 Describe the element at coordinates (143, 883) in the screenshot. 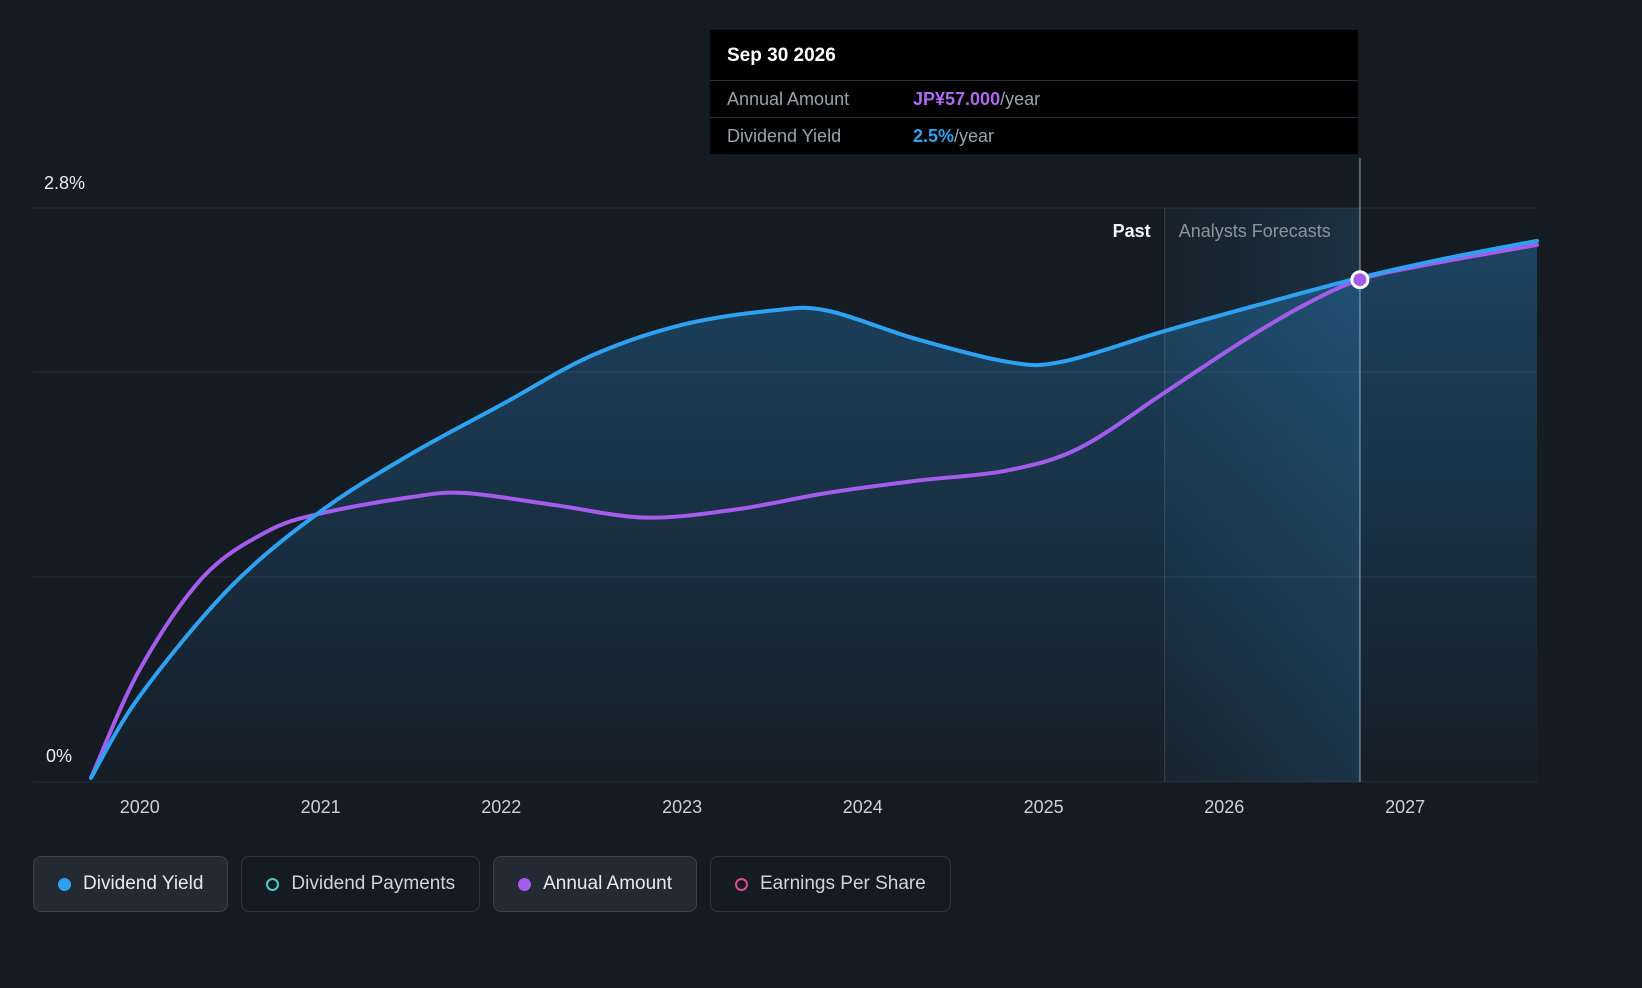

I see `legend-label: Dividend Yield` at that location.